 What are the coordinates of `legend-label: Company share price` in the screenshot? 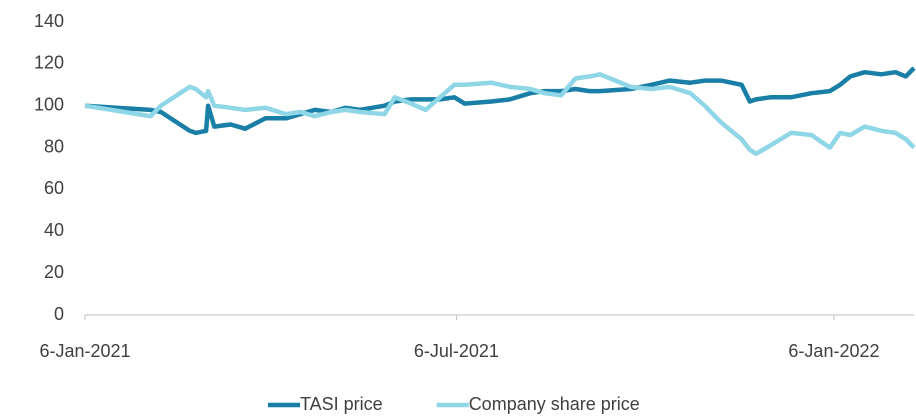 It's located at (554, 404).